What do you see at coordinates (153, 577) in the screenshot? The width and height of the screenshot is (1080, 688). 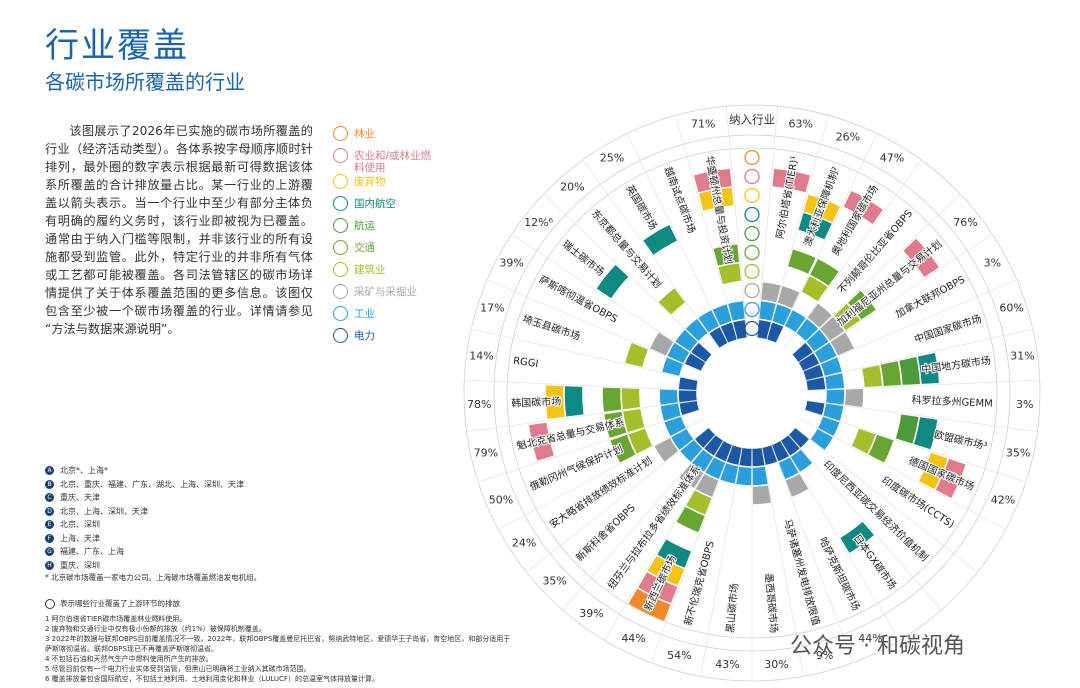 I see `pilot-note: * 北京碳市场覆盖一家电力公司。上海碳市场覆盖燃油发电机组。` at bounding box center [153, 577].